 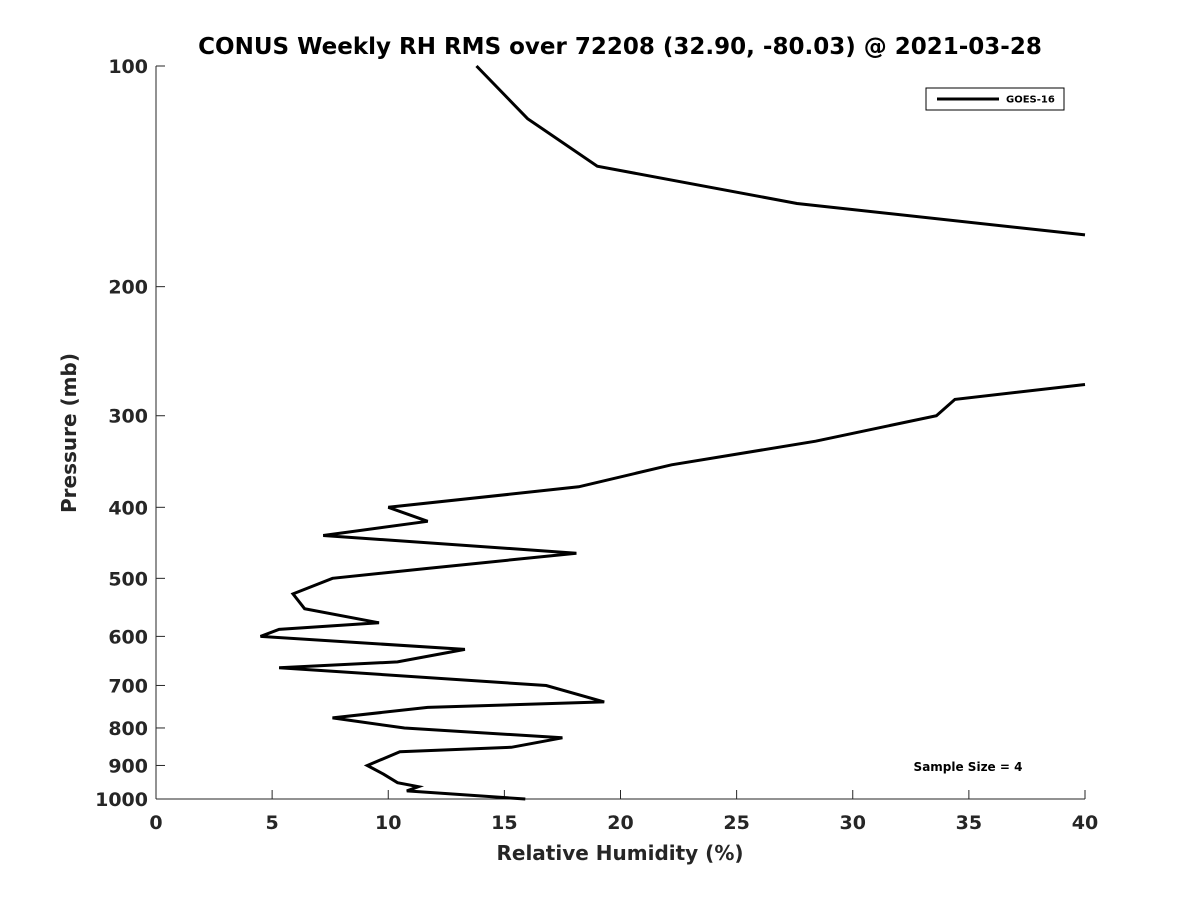 I want to click on y-tick-label: 700, so click(x=128, y=686).